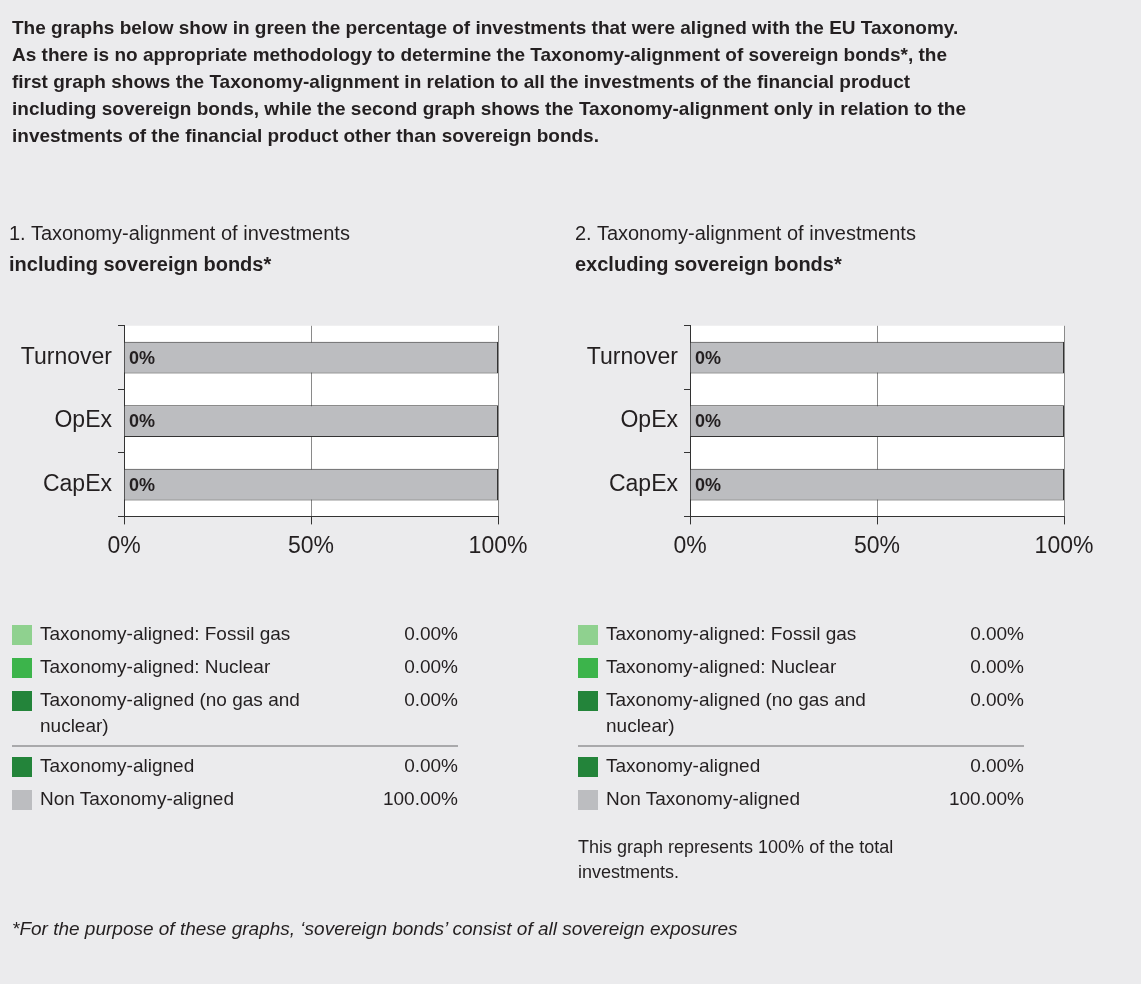 The height and width of the screenshot is (984, 1141). Describe the element at coordinates (489, 82) in the screenshot. I see `text: The graphs below show in green the percentage of investments that were aligned with the EU Taxonomy. As there is no appropriate methodology to determine the Taxonomy-alignment of sovereign bonds*, the first graph shows the Taxonomy-alignment in relation to all the investments of the financial product including sovereign bonds, while the second graph shows the Taxonomy-alignment only in relation to the investments of the financial product other than sovereign bonds.` at that location.